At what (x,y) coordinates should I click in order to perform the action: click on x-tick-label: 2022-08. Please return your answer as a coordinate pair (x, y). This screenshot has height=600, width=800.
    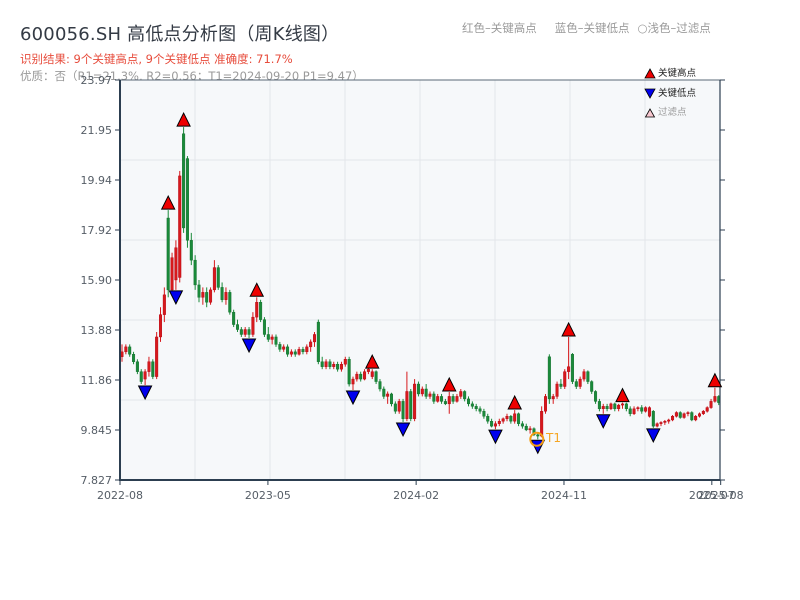
    Looking at the image, I should click on (120, 495).